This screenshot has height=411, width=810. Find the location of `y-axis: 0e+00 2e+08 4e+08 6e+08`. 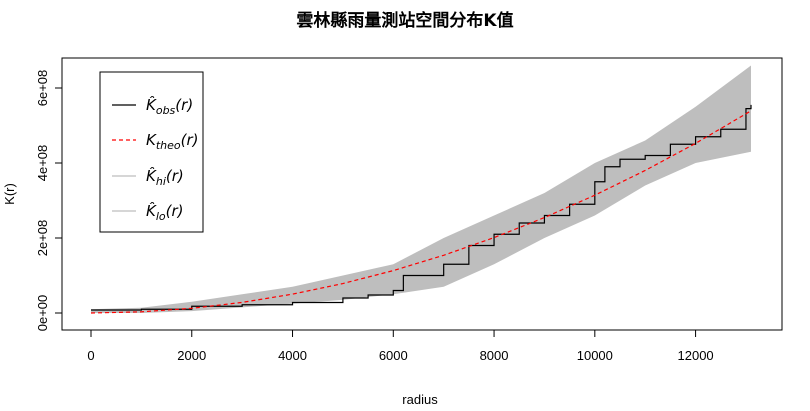

y-axis: 0e+00 2e+08 4e+08 6e+08 is located at coordinates (49, 201).